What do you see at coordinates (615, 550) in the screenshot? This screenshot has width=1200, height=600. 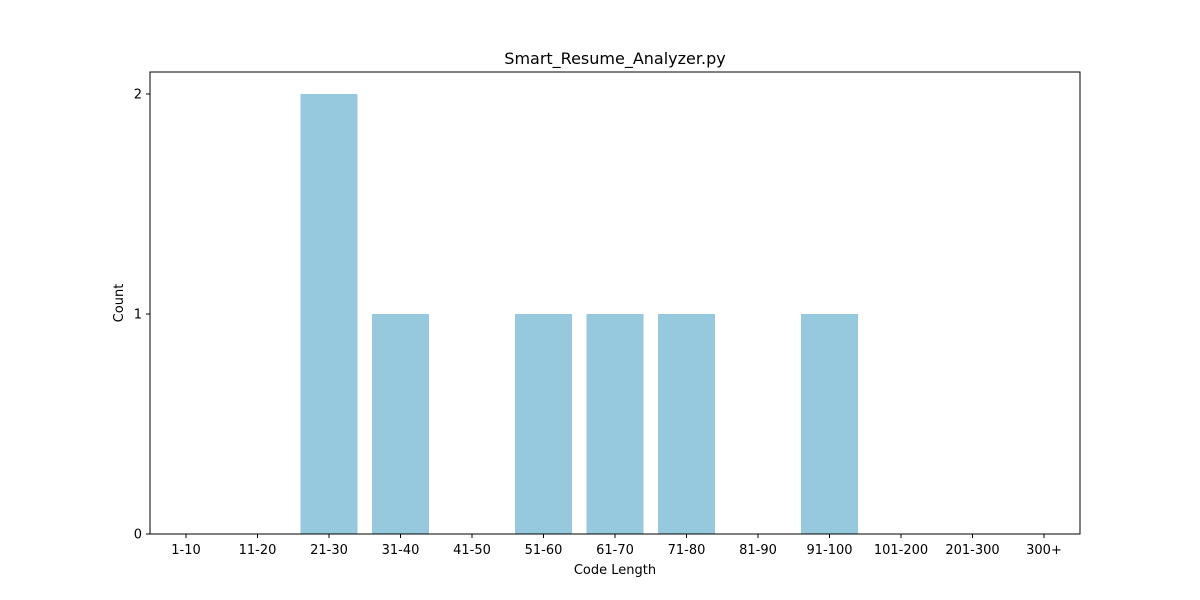 I see `x-tick-label: 61-70` at bounding box center [615, 550].